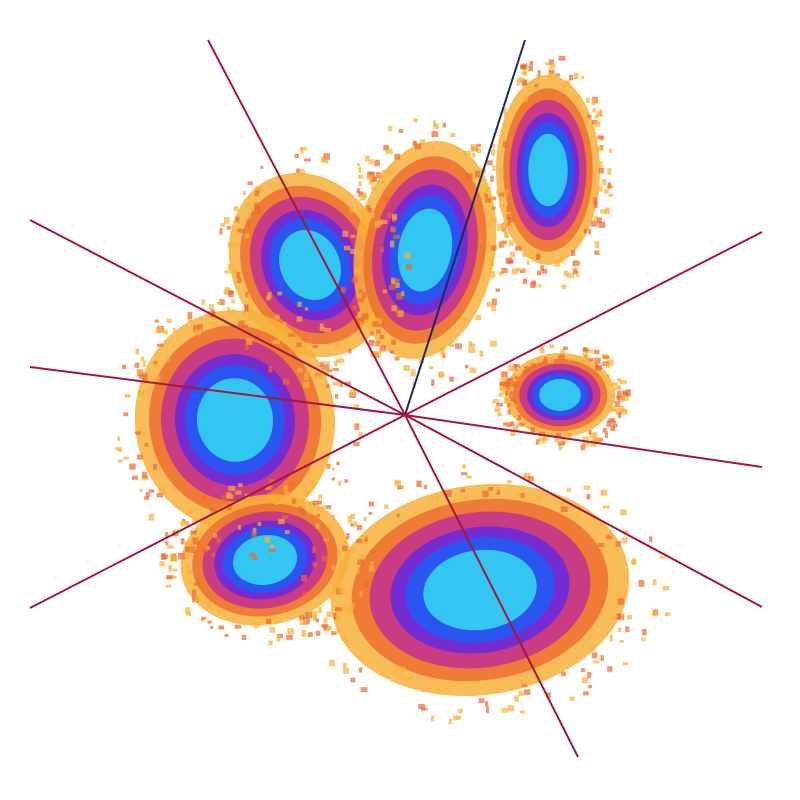 Image resolution: width=800 pixels, height=800 pixels. Describe the element at coordinates (235, 420) in the screenshot. I see `pad-left` at that location.